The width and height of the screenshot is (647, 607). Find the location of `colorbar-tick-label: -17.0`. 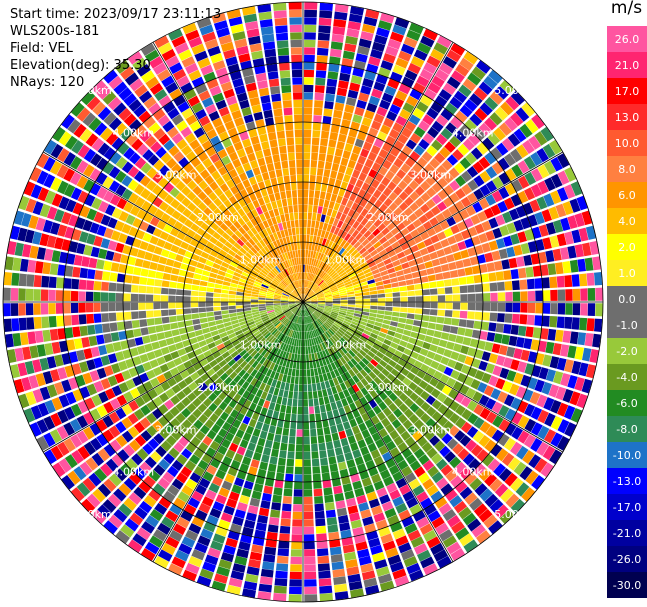

colorbar-tick-label: -17.0 is located at coordinates (627, 507).